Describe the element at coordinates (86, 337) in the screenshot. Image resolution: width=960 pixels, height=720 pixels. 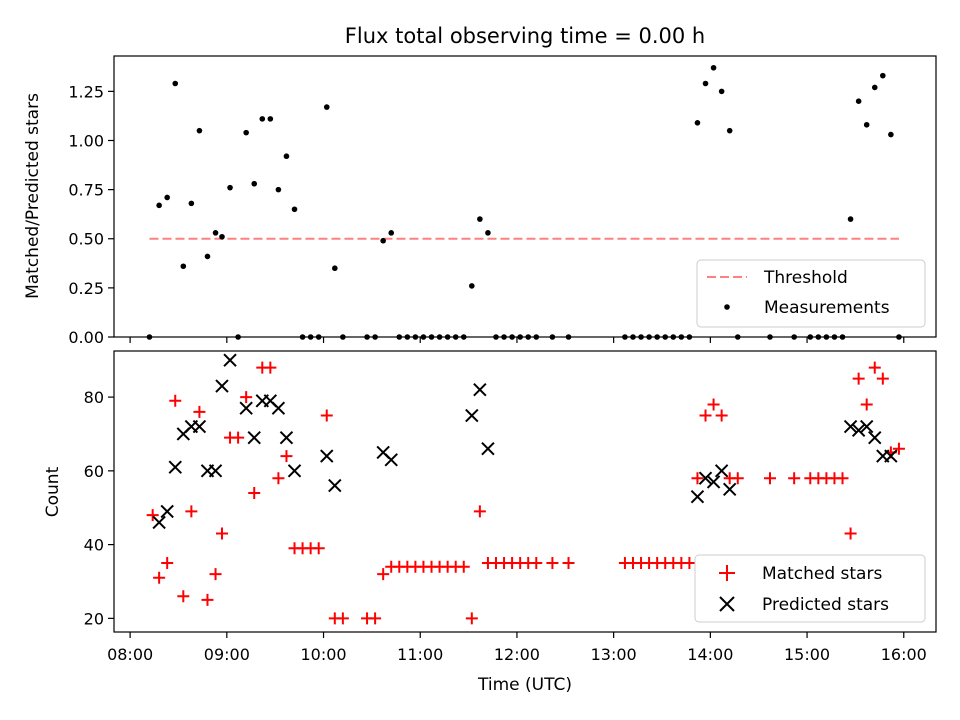
I see `top-y-tick-label: 0.00` at that location.